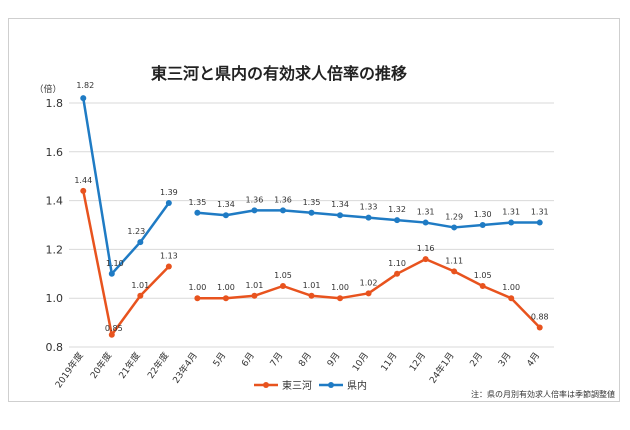 The image size is (630, 430). I want to click on footnote: 注：県の月別有効求人倍率は季節調整値, so click(543, 394).